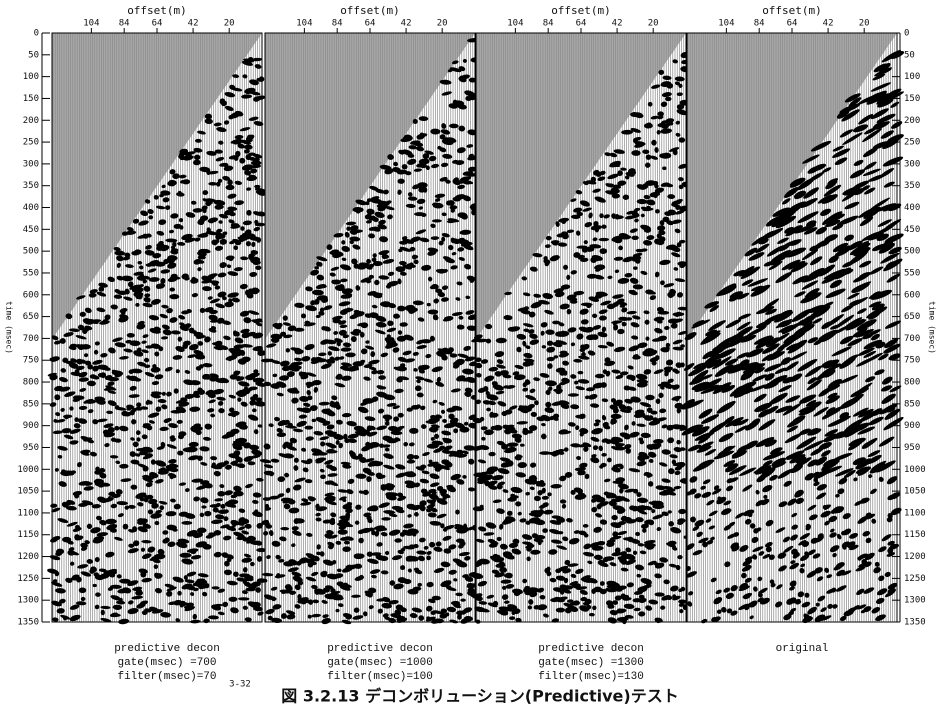 Image resolution: width=942 pixels, height=716 pixels. I want to click on x-axis-label: offset(m), so click(792, 10).